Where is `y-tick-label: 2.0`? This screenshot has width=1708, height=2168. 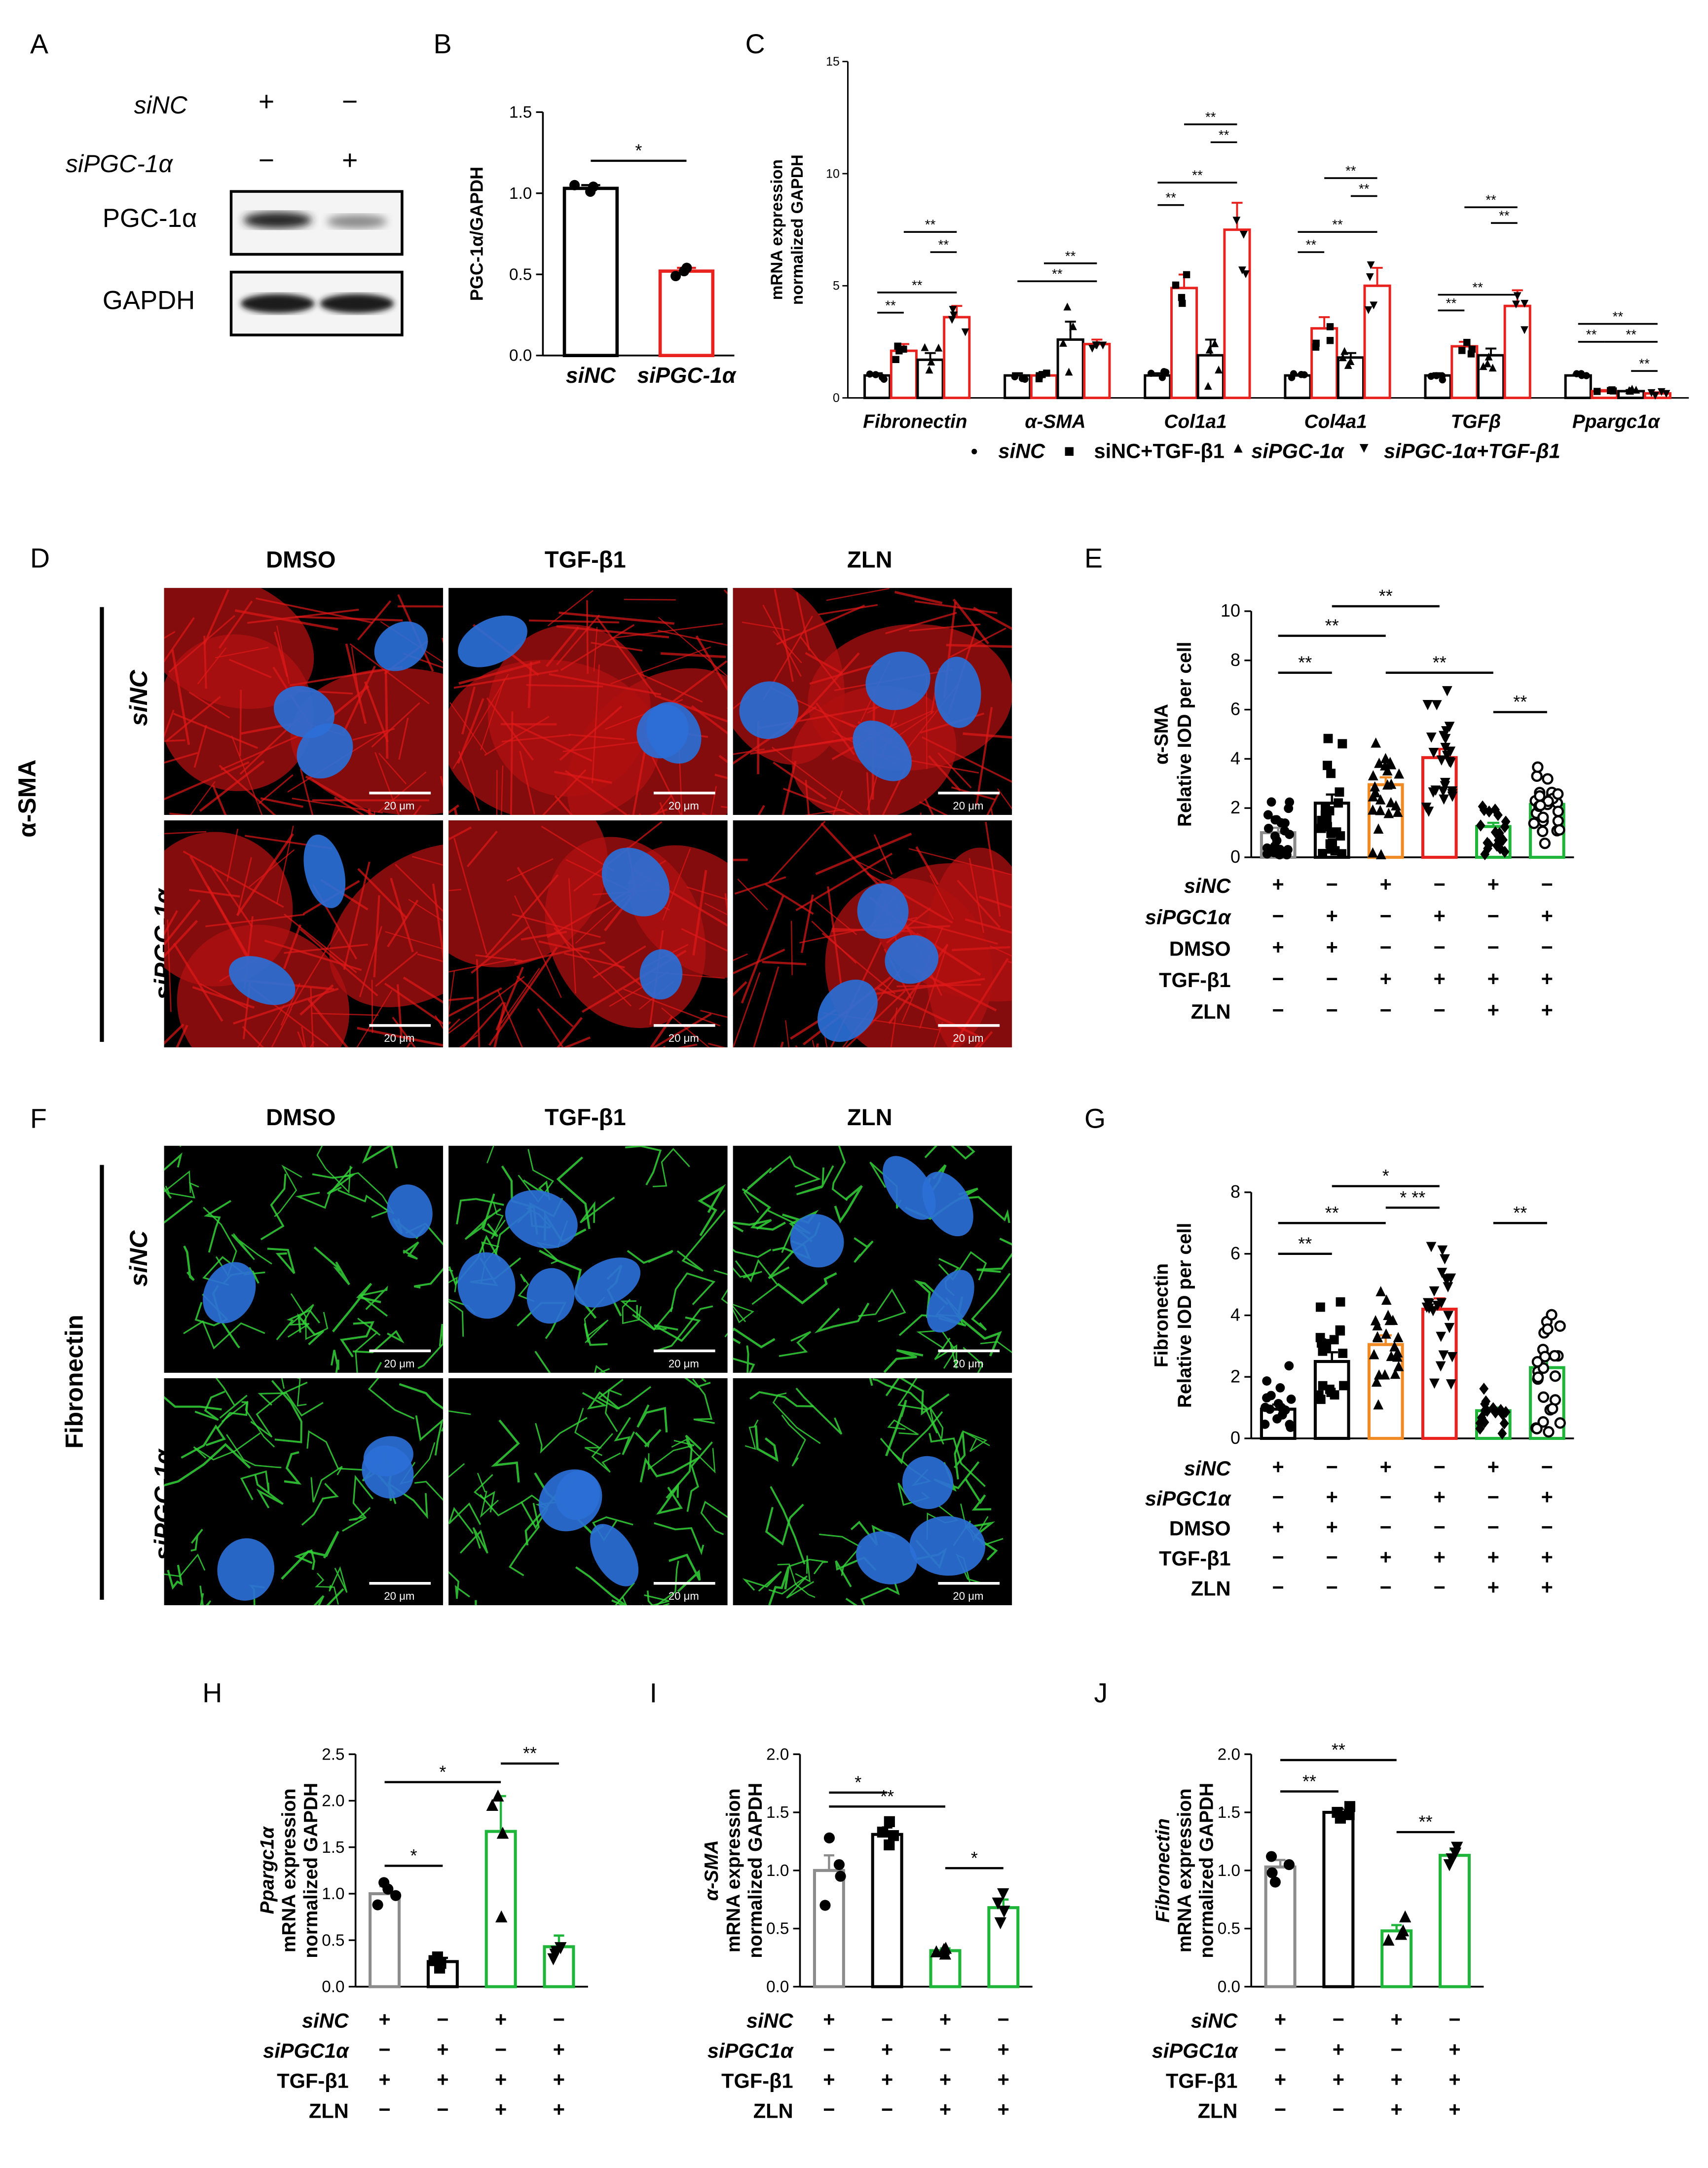 y-tick-label: 2.0 is located at coordinates (777, 1754).